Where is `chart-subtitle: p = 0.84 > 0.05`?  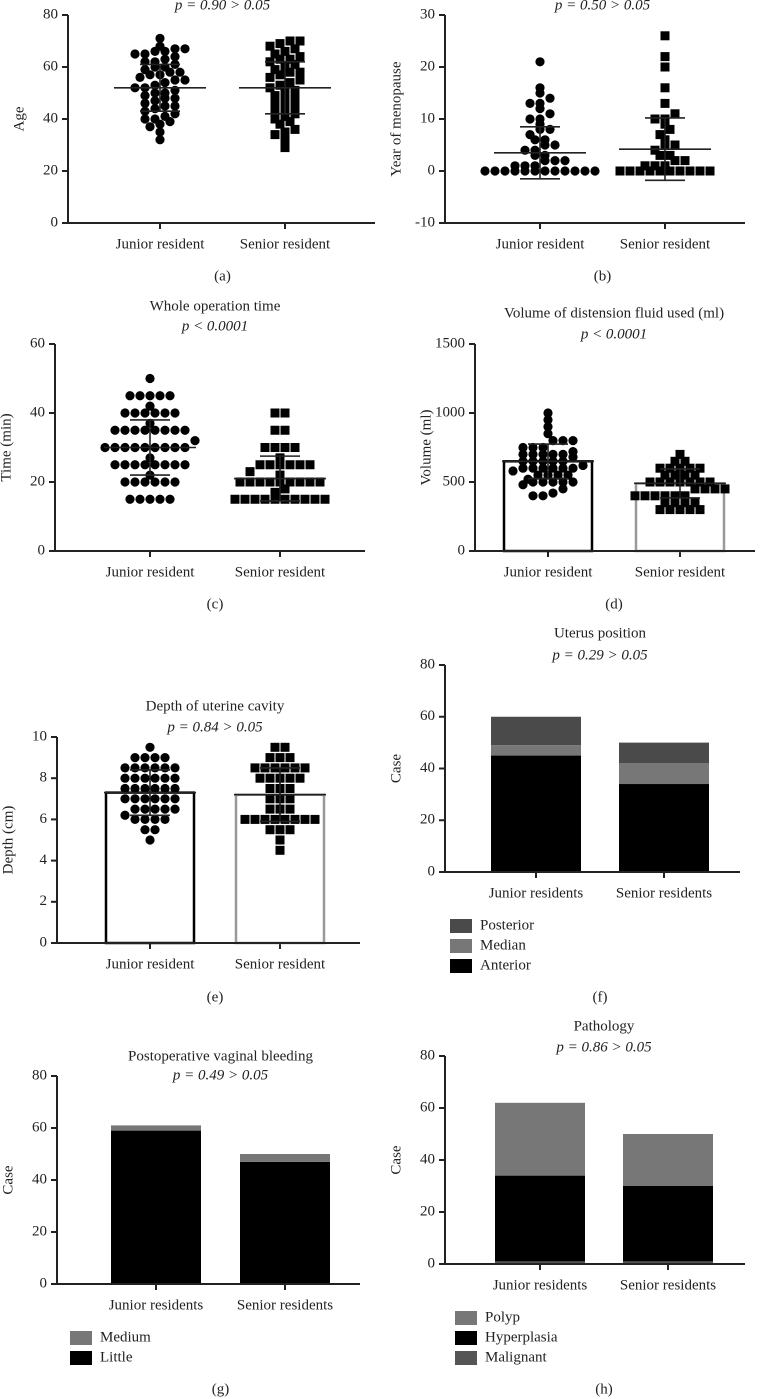
chart-subtitle: p = 0.84 > 0.05 is located at coordinates (214, 727).